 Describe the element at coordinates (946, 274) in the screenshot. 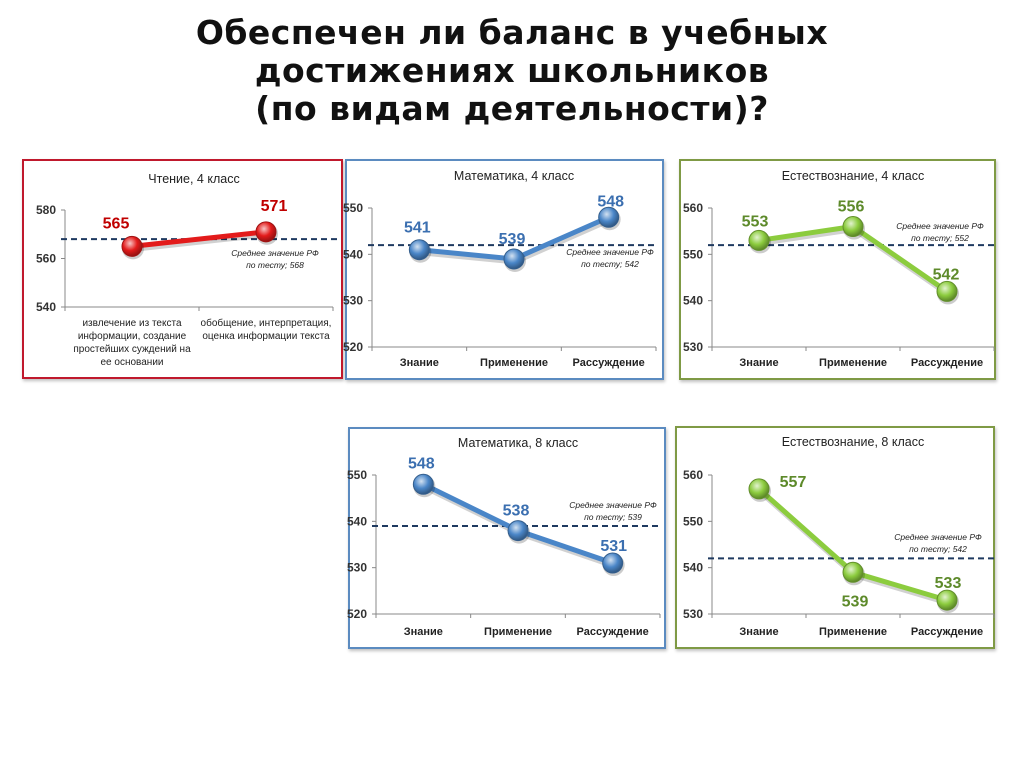

I see `data-label: 542` at that location.